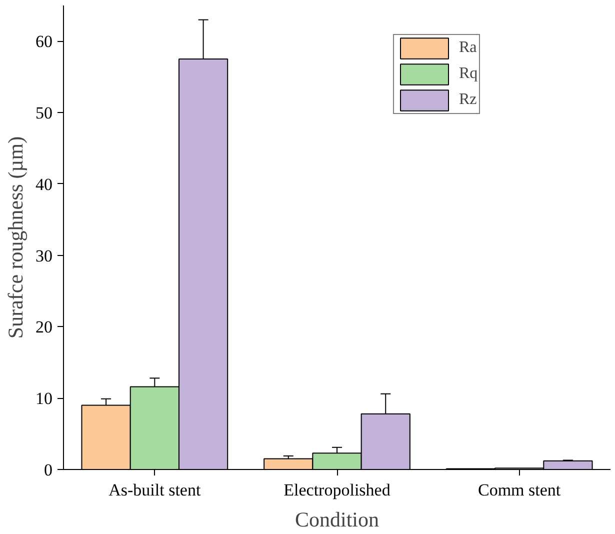 This screenshot has width=615, height=534. I want to click on y-tick-label: 60, so click(44, 42).